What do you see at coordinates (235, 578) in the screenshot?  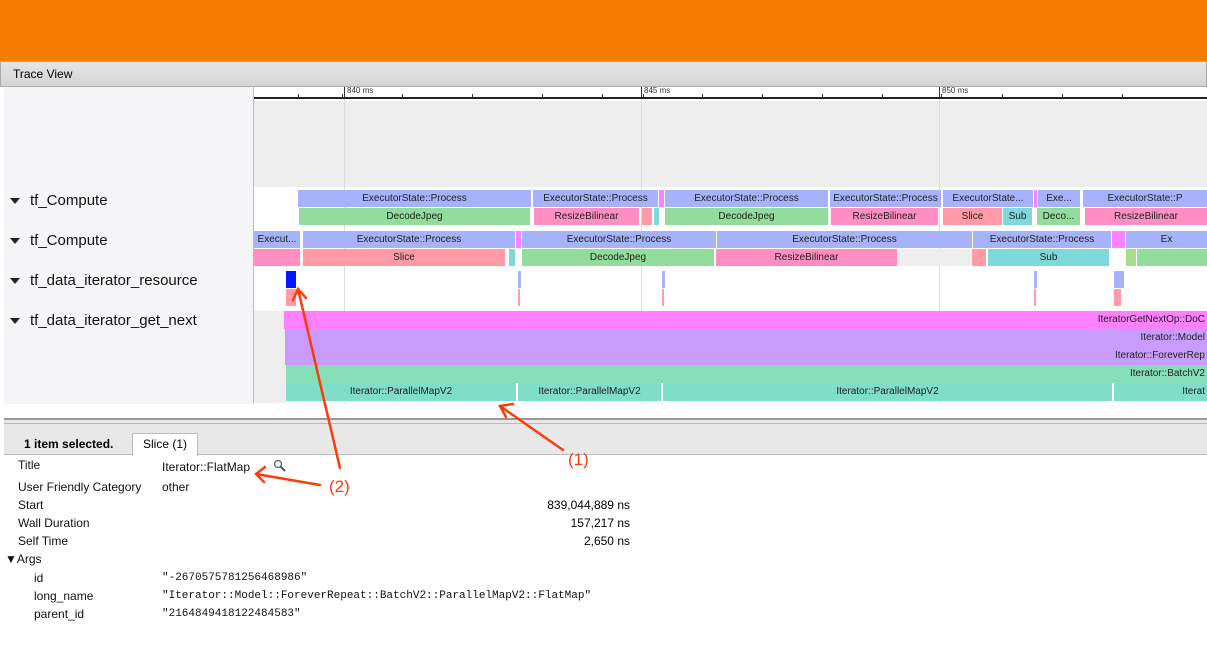 I see `arg-value: "-2670575781256468986"` at bounding box center [235, 578].